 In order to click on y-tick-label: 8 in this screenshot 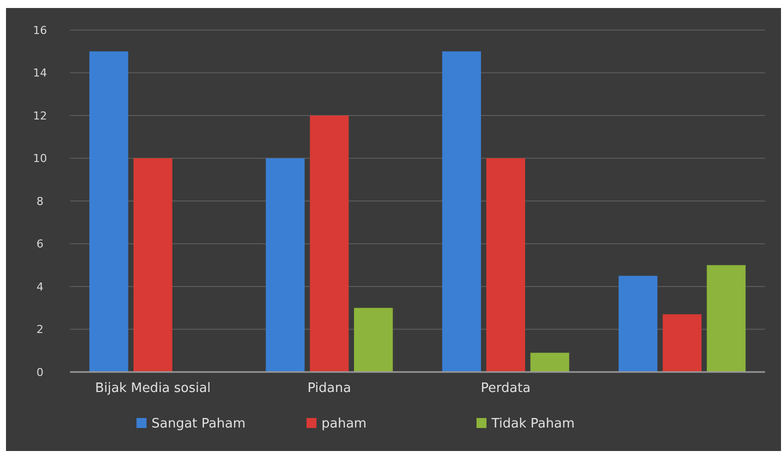, I will do `click(40, 201)`.